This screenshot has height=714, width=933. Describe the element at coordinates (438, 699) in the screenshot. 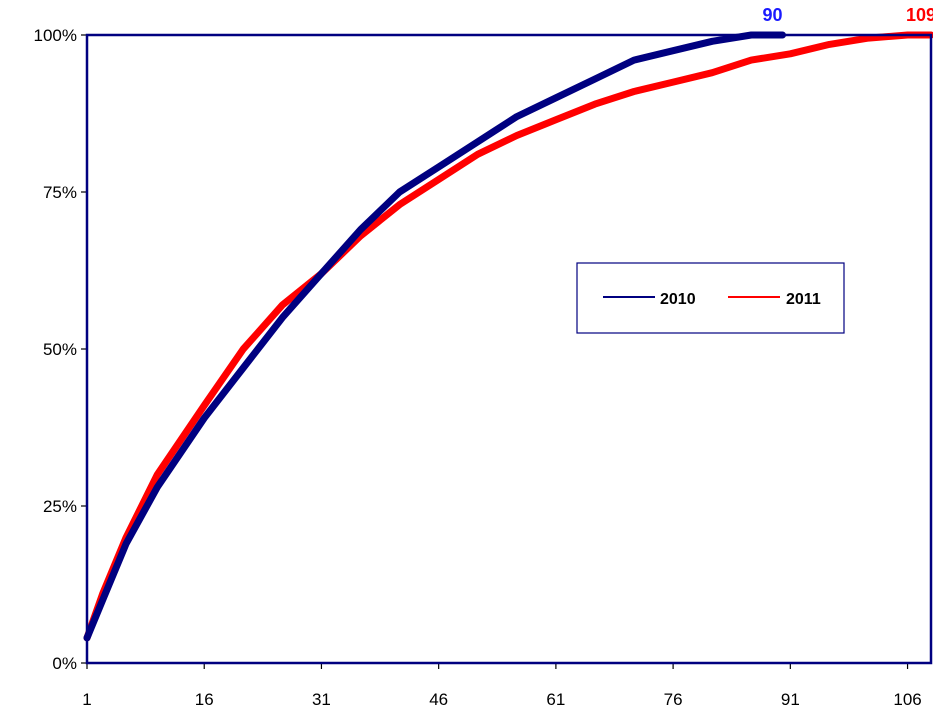

I see `x-tick-label: 46` at that location.